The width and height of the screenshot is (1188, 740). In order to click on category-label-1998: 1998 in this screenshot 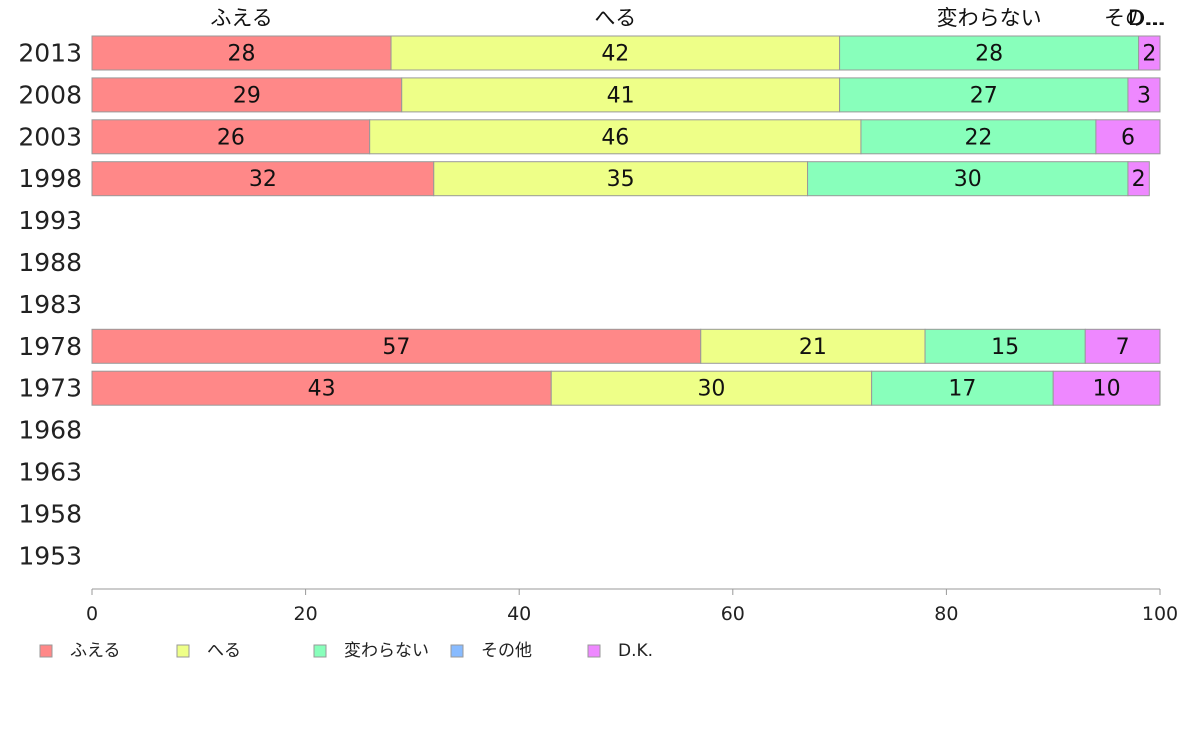, I will do `click(50, 178)`.